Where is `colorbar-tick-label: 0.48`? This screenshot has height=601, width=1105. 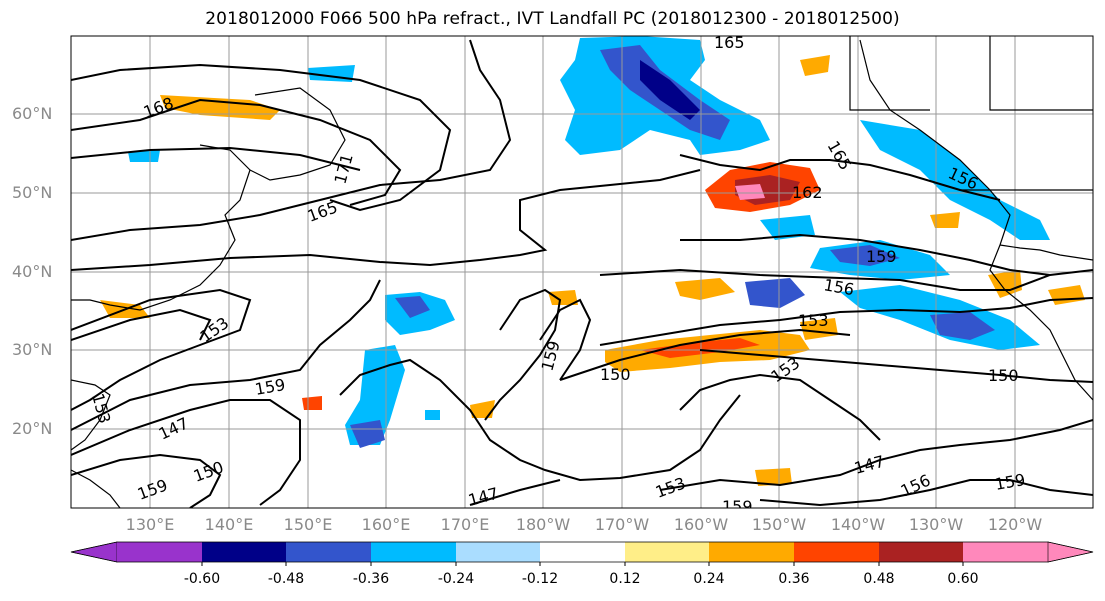
colorbar-tick-label: 0.48 is located at coordinates (879, 579).